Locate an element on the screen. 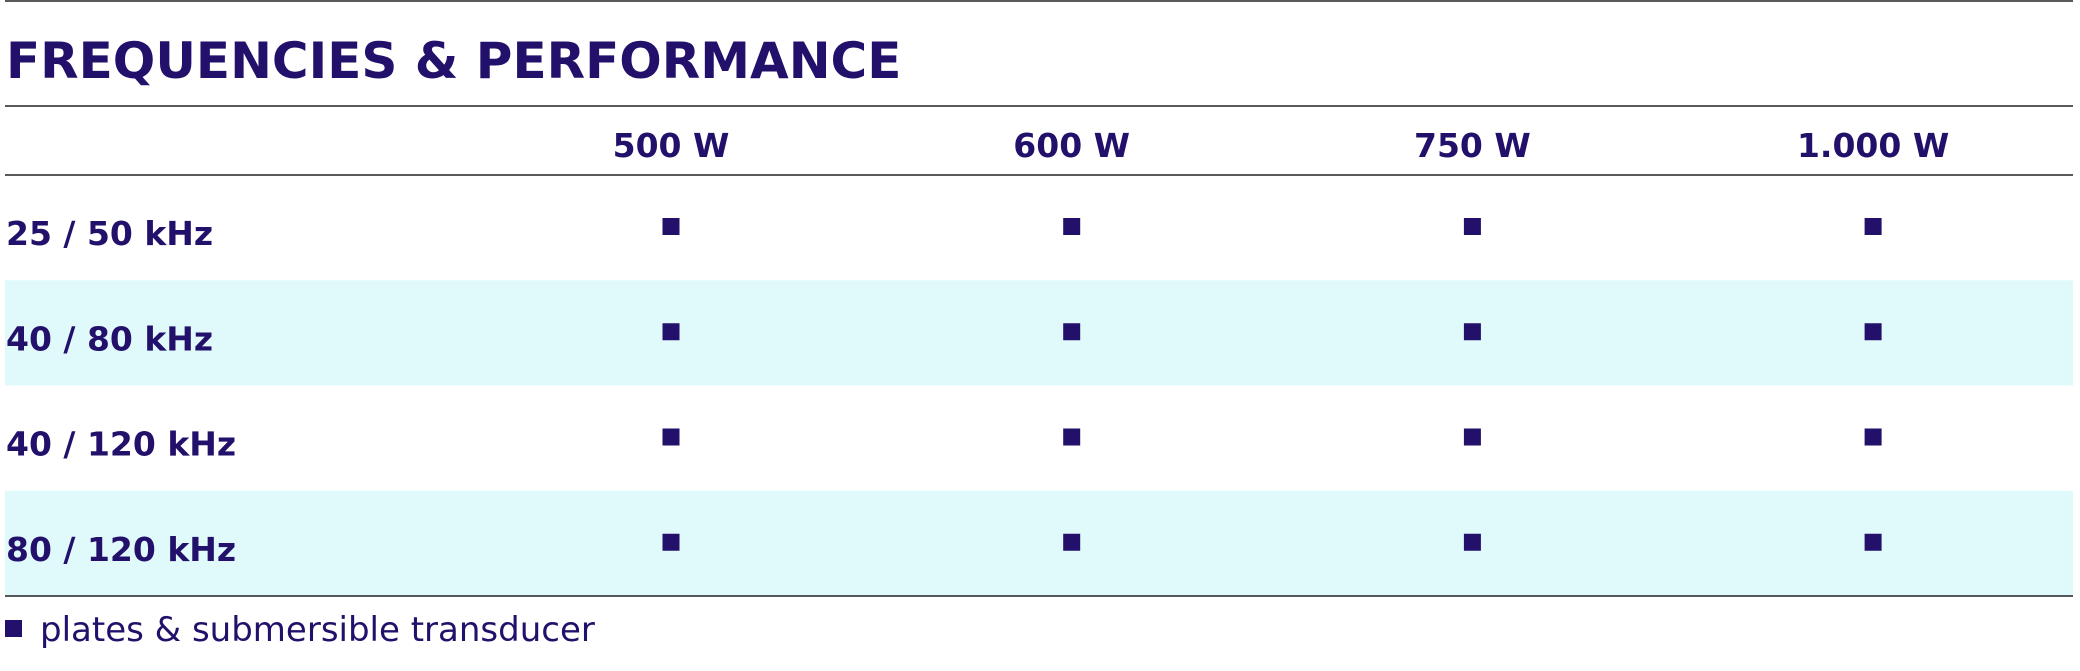  row-label: 25 / 50 kHz is located at coordinates (109, 233).